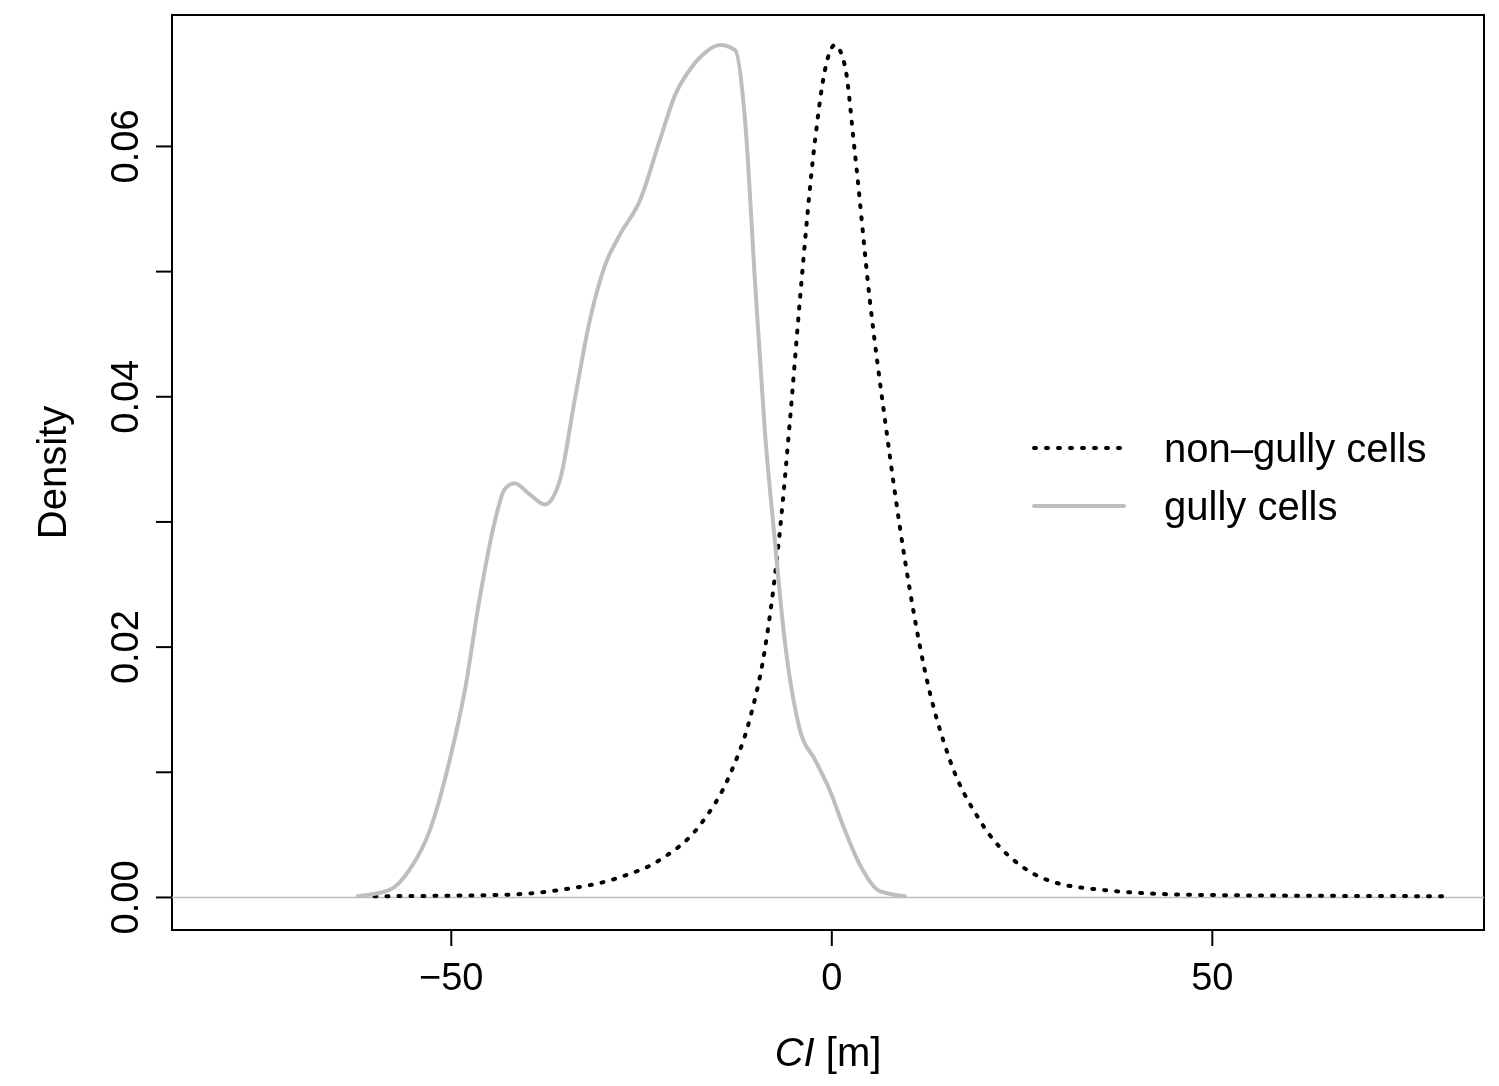 The height and width of the screenshot is (1086, 1499). What do you see at coordinates (1251, 506) in the screenshot?
I see `legend-label: gully cells` at bounding box center [1251, 506].